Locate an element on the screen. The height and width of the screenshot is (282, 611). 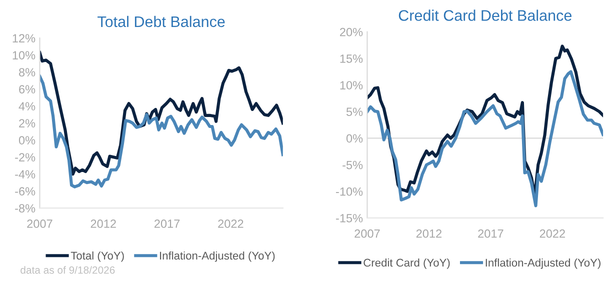
y-tick-label: 5% is located at coordinates (354, 112).